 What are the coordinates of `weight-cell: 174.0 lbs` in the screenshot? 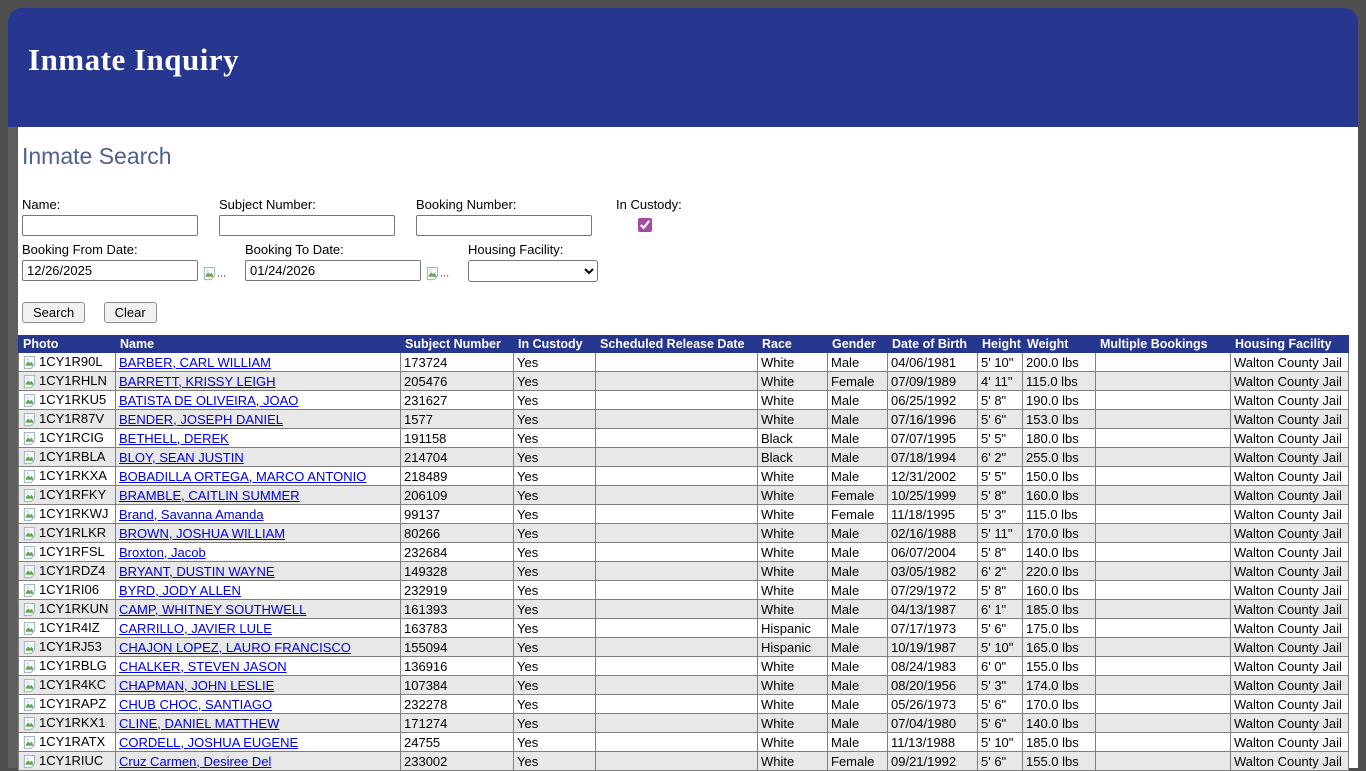 It's located at (1059, 685).